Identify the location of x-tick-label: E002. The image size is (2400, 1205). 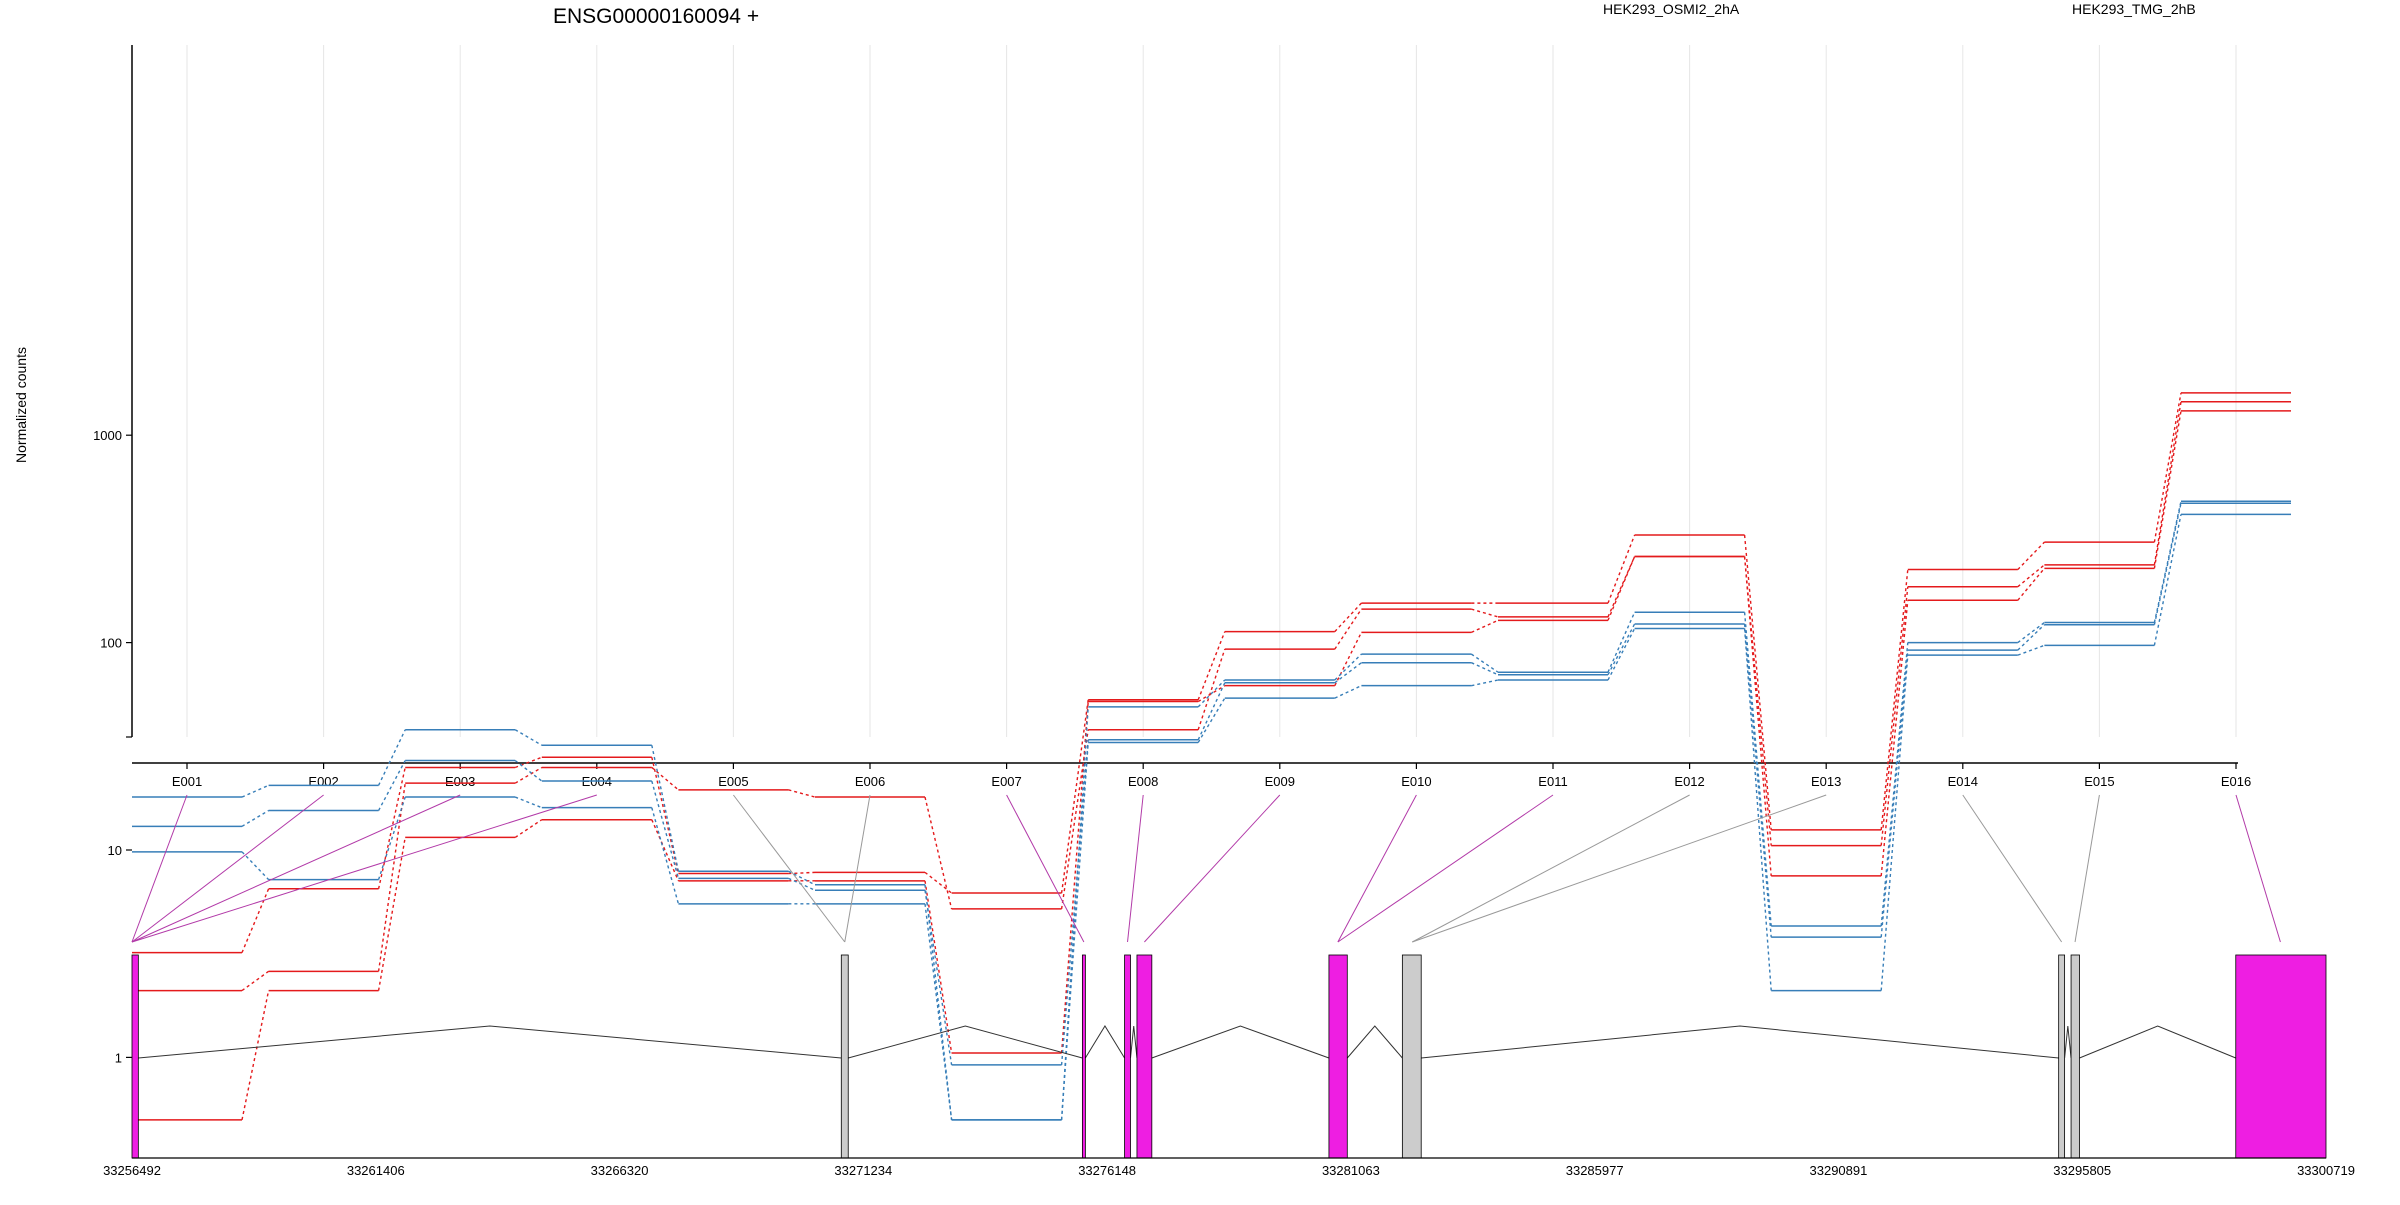
(323, 781).